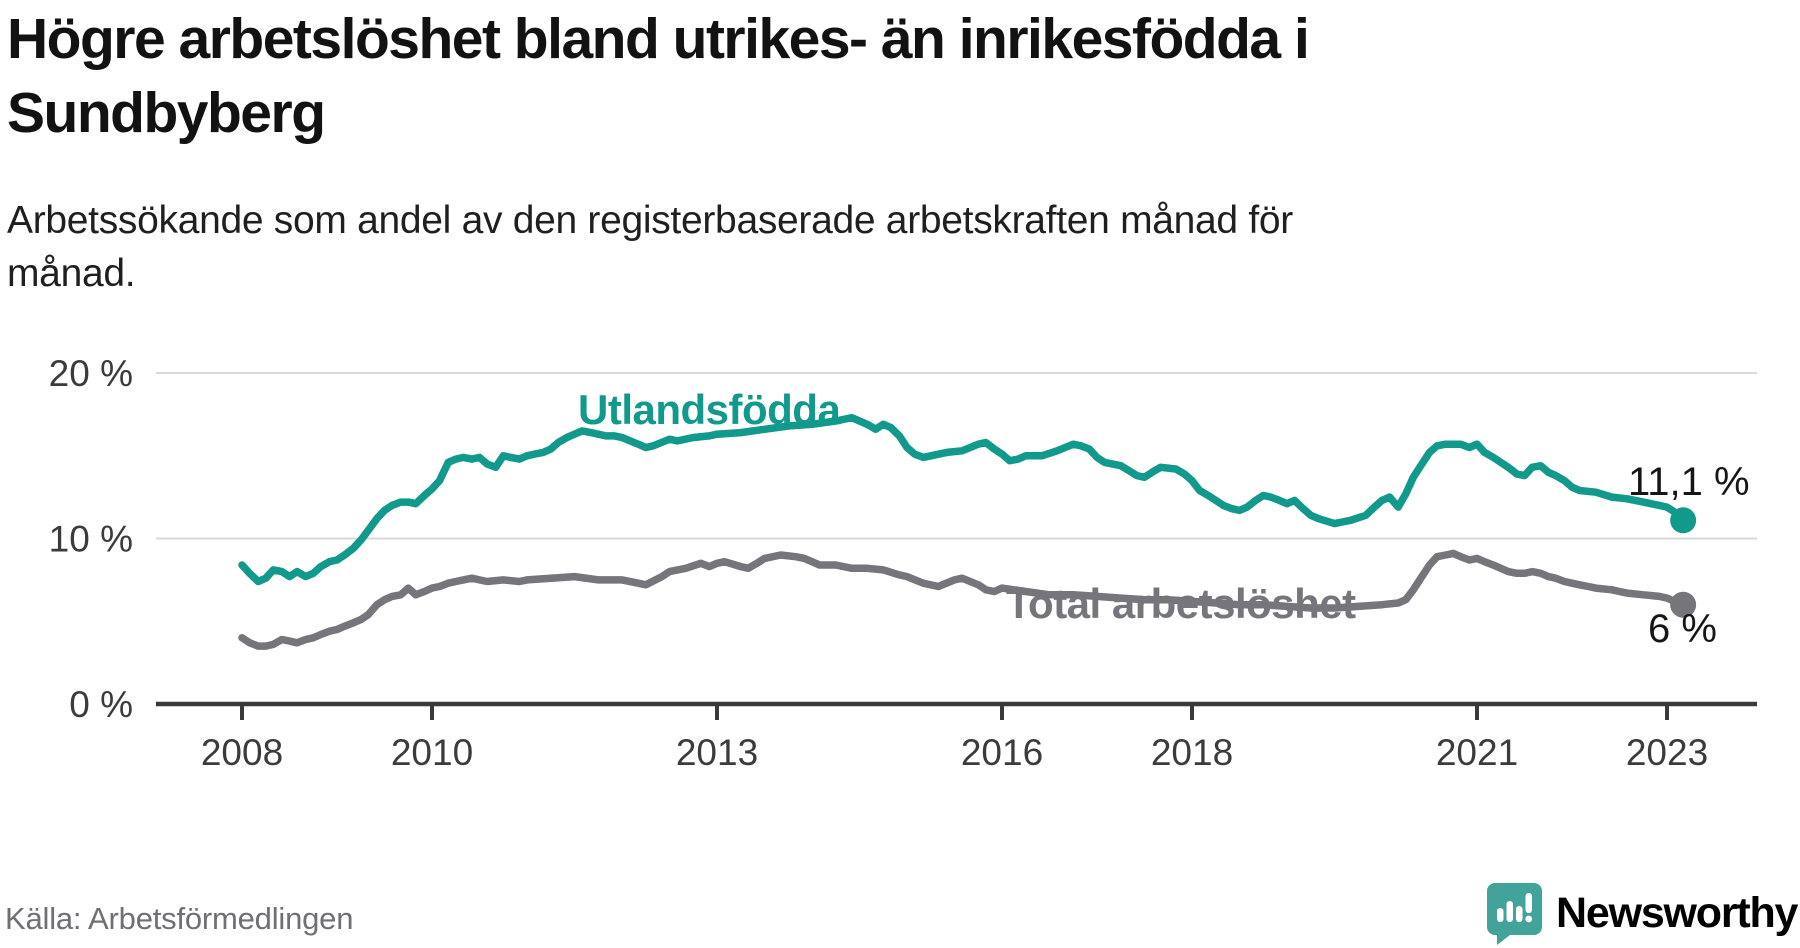 The image size is (1800, 948). I want to click on end-value-label-utlandsfodda: 11,1 %, so click(1689, 482).